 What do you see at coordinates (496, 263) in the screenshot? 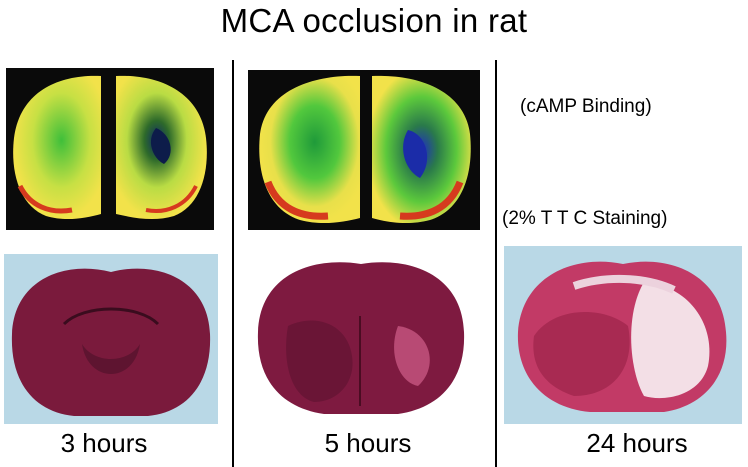
I see `divider-right` at bounding box center [496, 263].